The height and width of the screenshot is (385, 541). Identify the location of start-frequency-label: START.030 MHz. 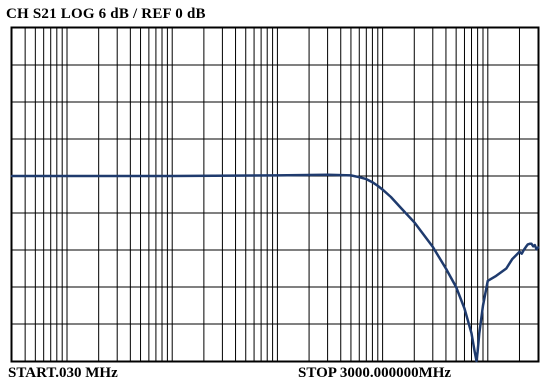
(63, 373).